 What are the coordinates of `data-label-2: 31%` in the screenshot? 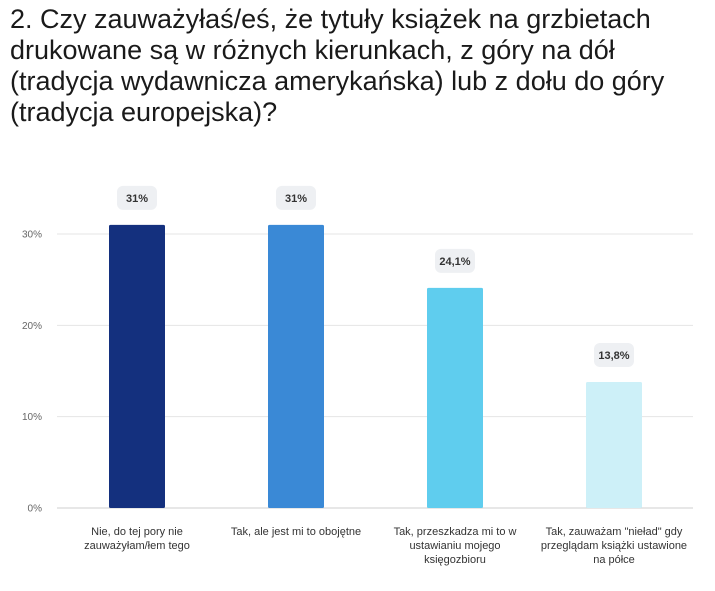 It's located at (296, 199).